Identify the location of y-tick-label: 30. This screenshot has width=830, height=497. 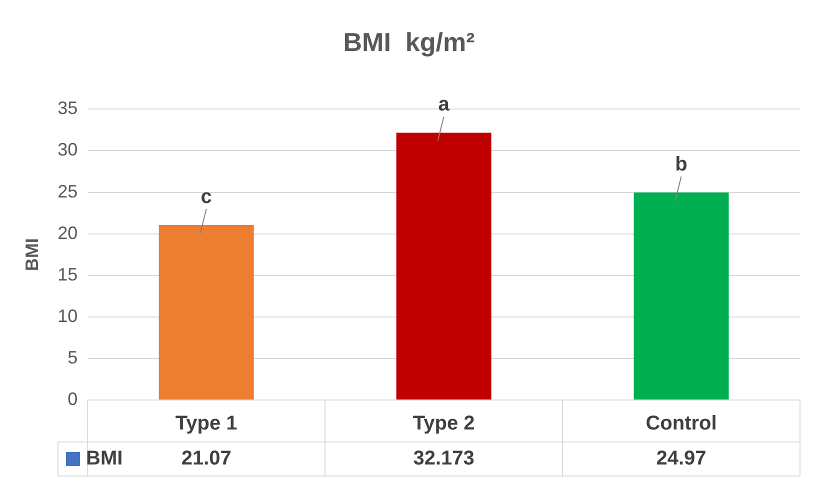
(68, 150).